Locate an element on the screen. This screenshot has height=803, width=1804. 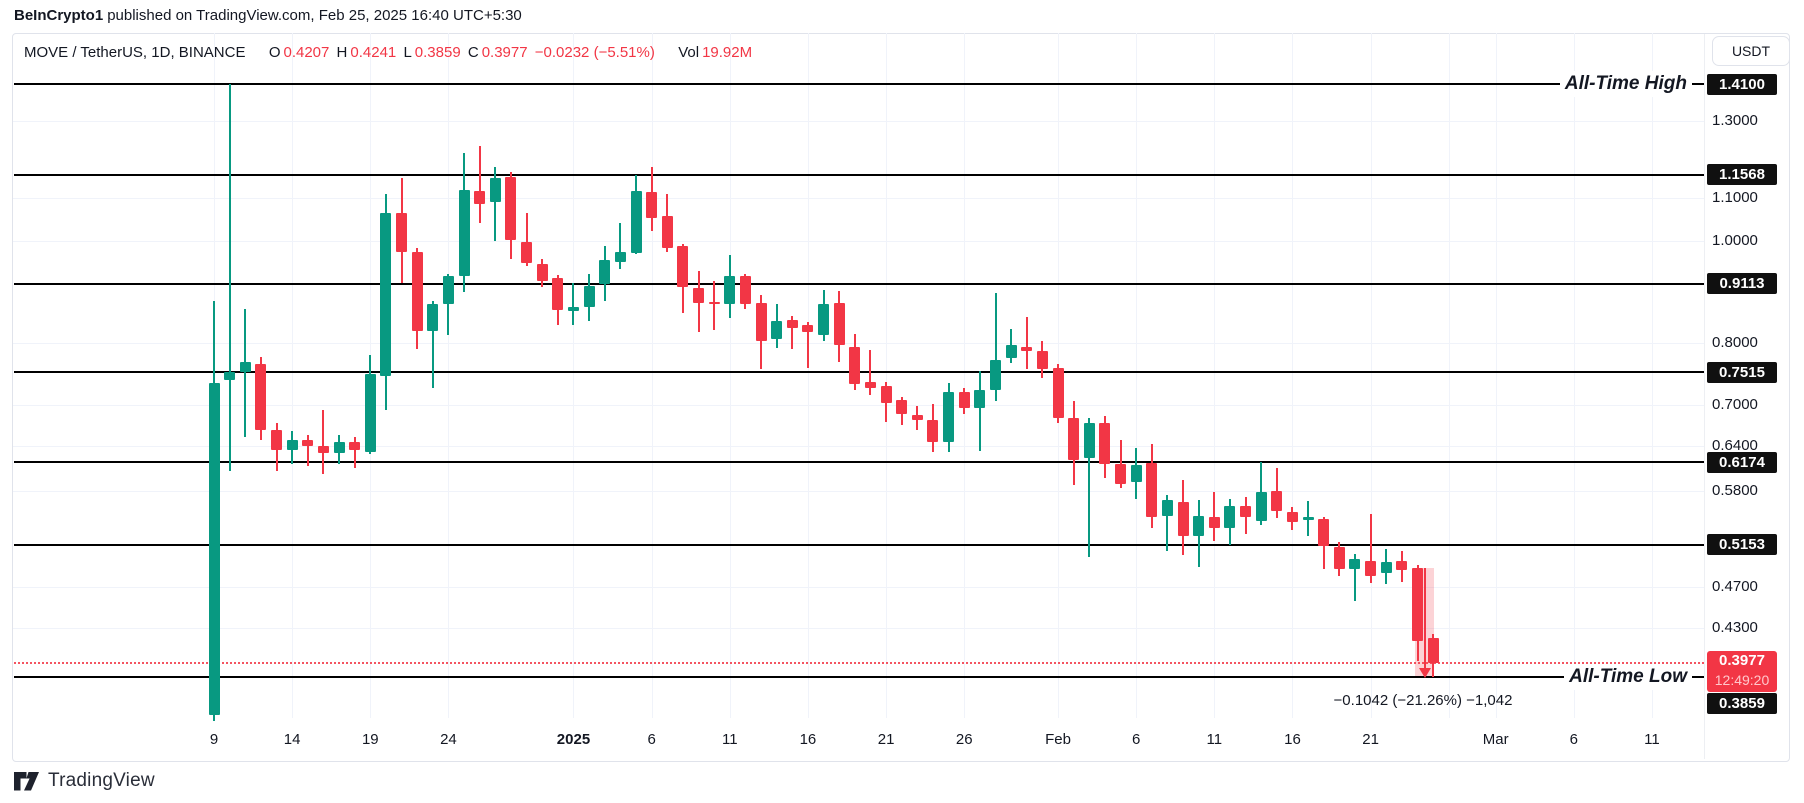
current-price-badge: 0.3977 12:49:20 is located at coordinates (1742, 672).